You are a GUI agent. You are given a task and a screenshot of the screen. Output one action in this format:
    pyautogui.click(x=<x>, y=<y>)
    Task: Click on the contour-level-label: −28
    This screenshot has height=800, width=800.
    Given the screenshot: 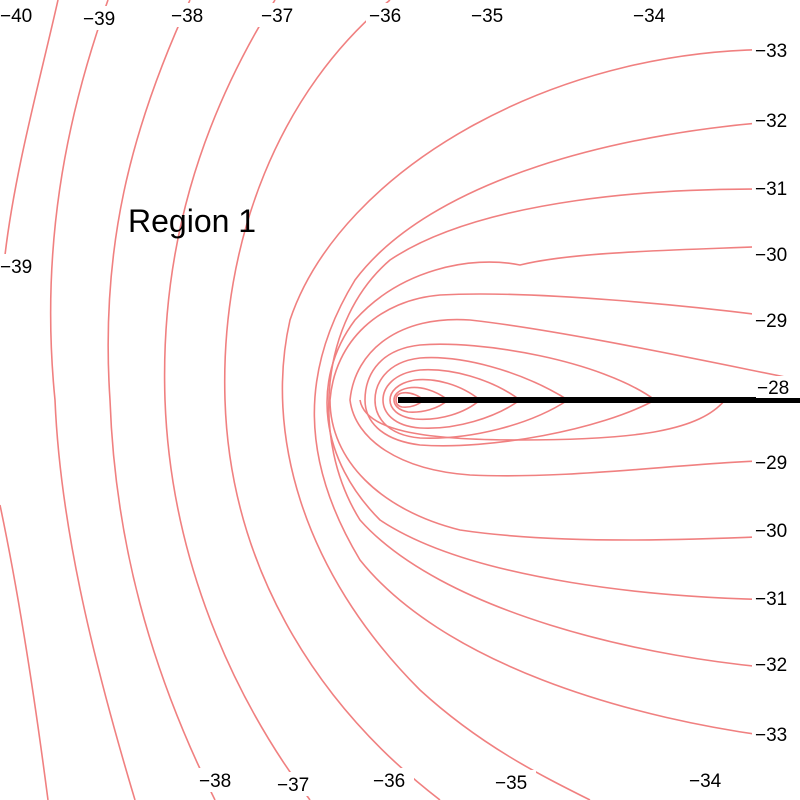 What is the action you would take?
    pyautogui.click(x=773, y=388)
    